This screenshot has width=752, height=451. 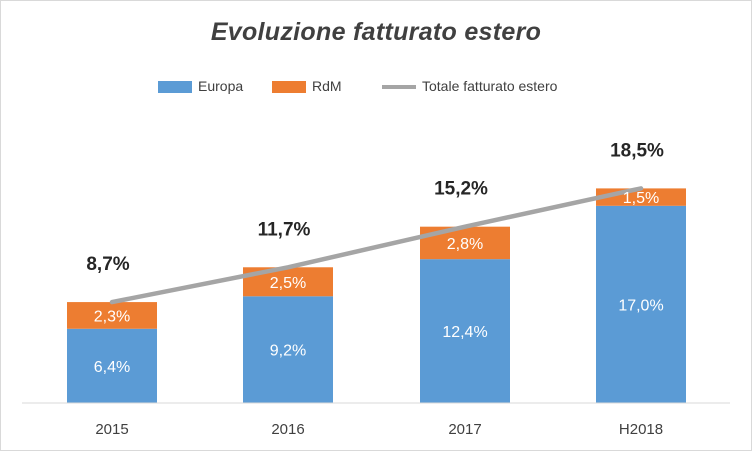 What do you see at coordinates (287, 429) in the screenshot?
I see `x-tick-label-1: 2016` at bounding box center [287, 429].